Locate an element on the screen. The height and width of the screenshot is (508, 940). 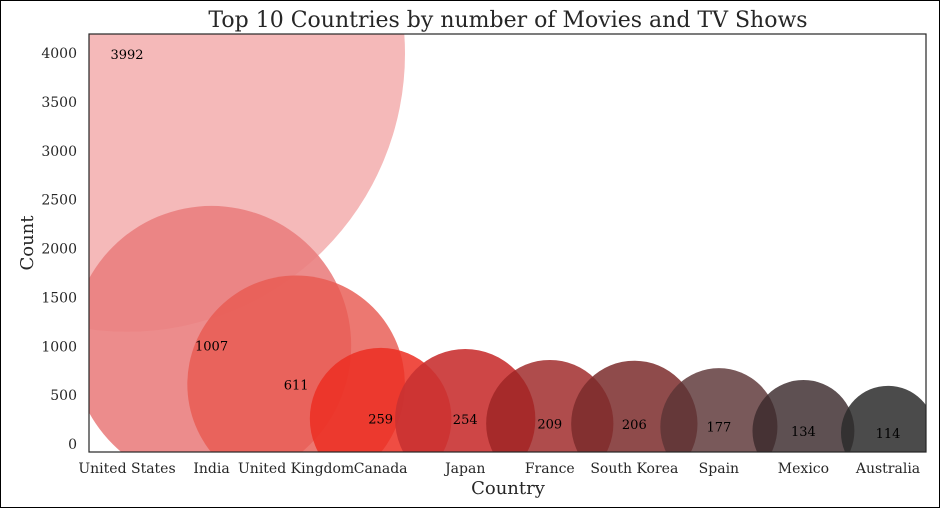
x-tick-label: South Korea is located at coordinates (634, 469).